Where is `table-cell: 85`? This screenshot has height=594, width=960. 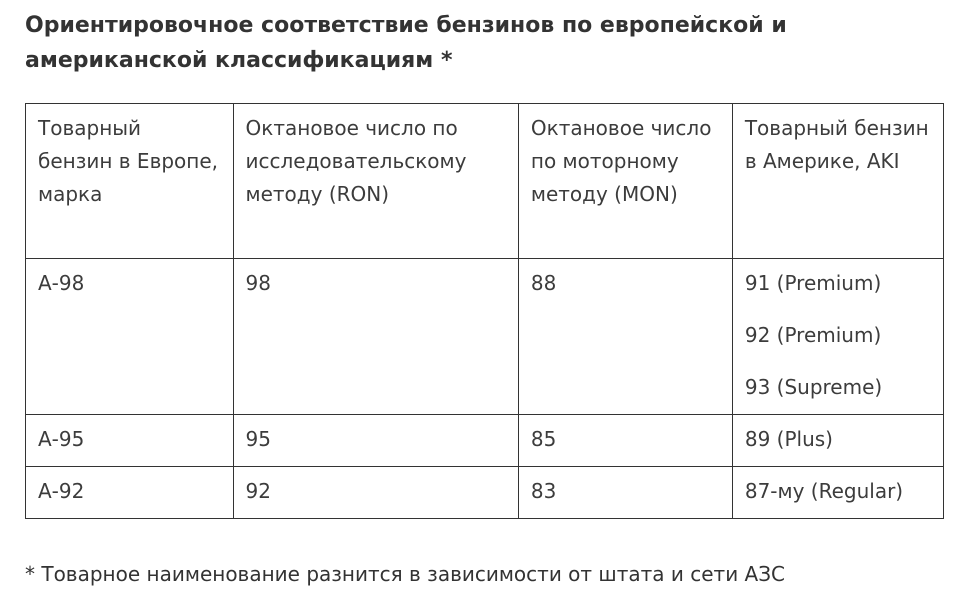
table-cell: 85 is located at coordinates (625, 440).